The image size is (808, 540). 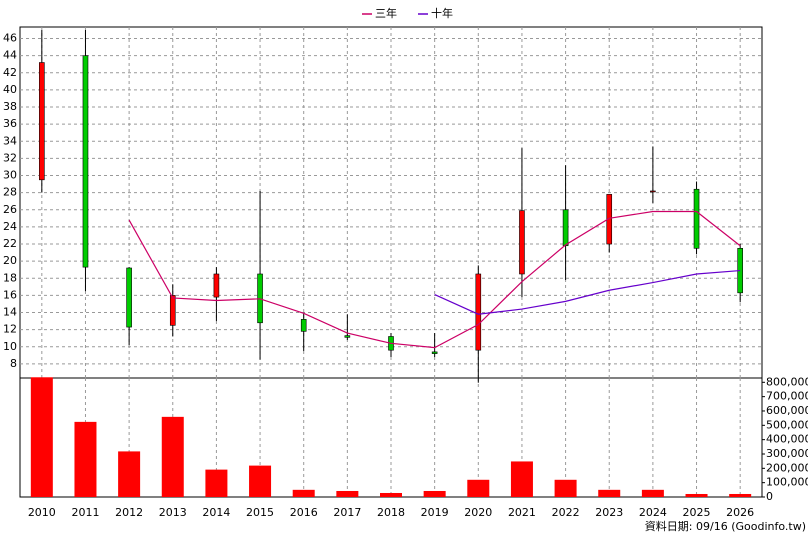 What do you see at coordinates (10, 89) in the screenshot?
I see `y-tick-label: 40` at bounding box center [10, 89].